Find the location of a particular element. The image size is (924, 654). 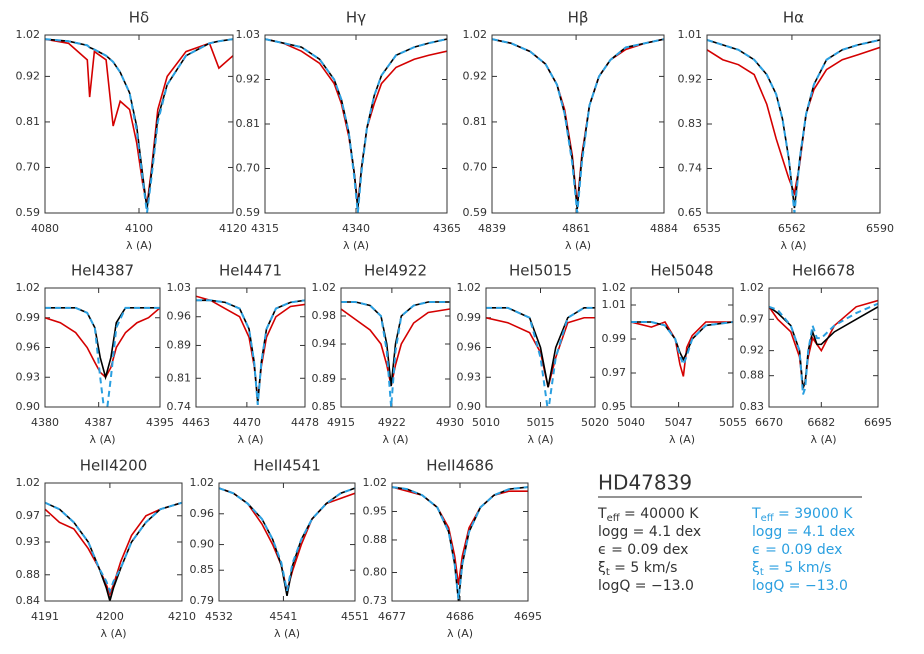

y-tick-label: 0.70 is located at coordinates (248, 168).